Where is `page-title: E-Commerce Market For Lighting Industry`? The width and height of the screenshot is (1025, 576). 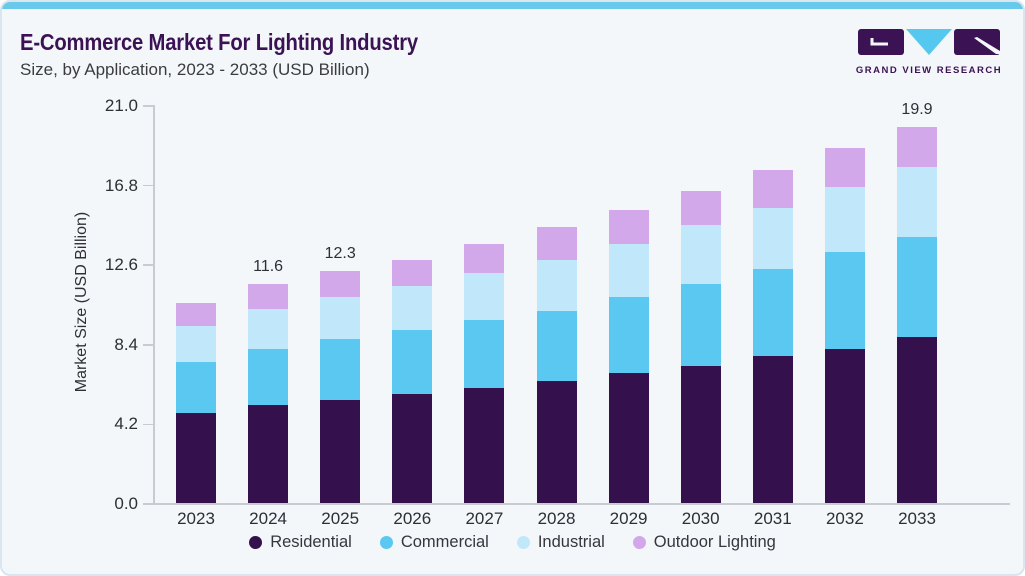 page-title: E-Commerce Market For Lighting Industry is located at coordinates (219, 42).